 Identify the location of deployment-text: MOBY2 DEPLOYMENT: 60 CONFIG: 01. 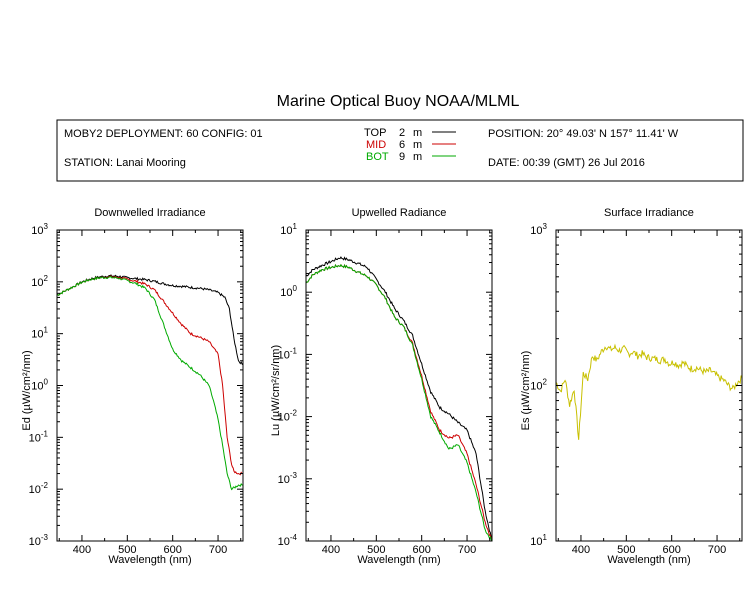
(163, 134).